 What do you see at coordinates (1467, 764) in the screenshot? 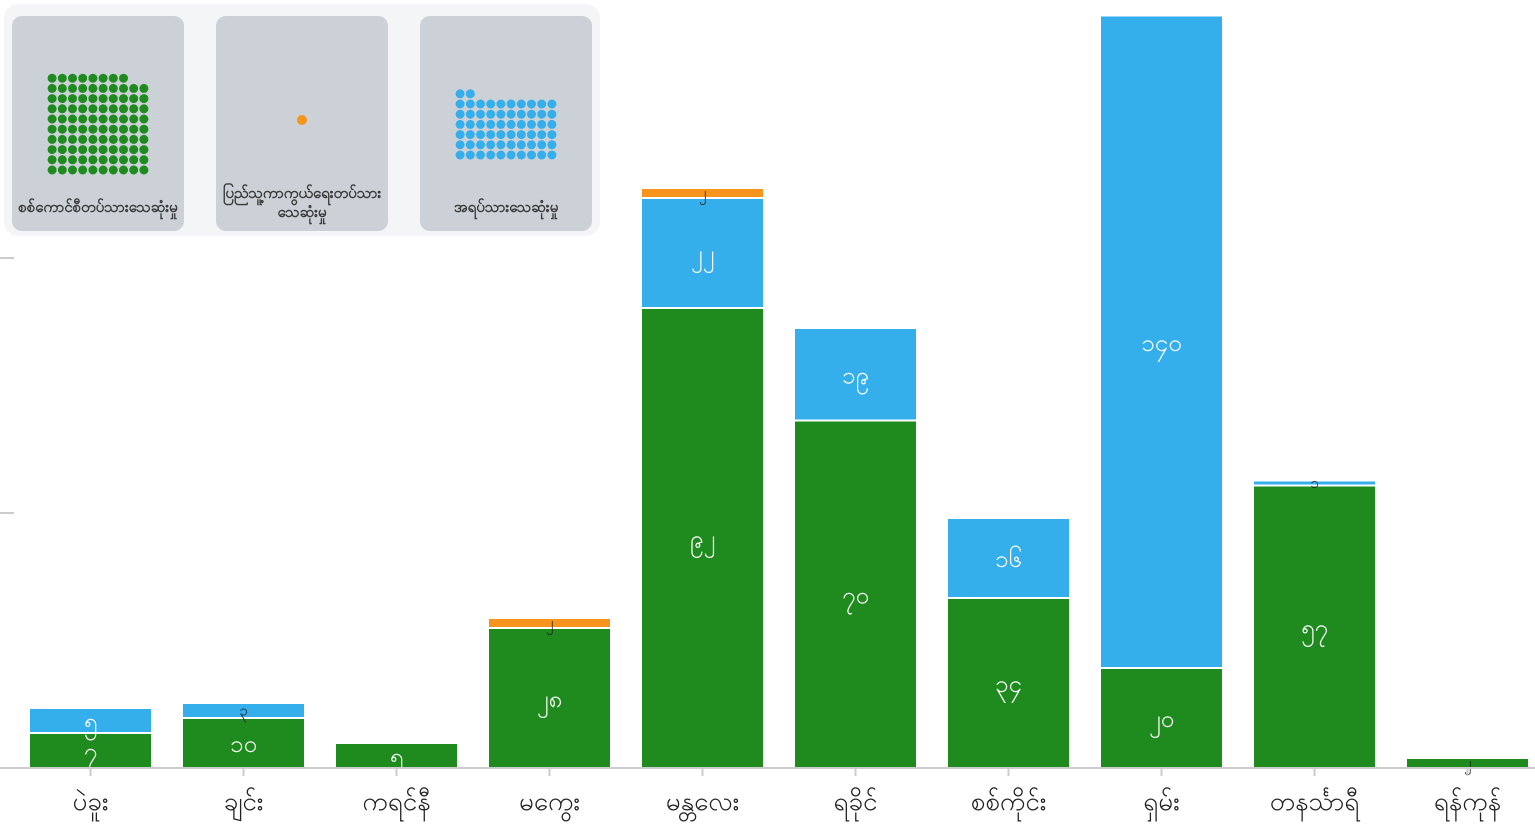
I see `data-label-junta: ၂` at bounding box center [1467, 764].